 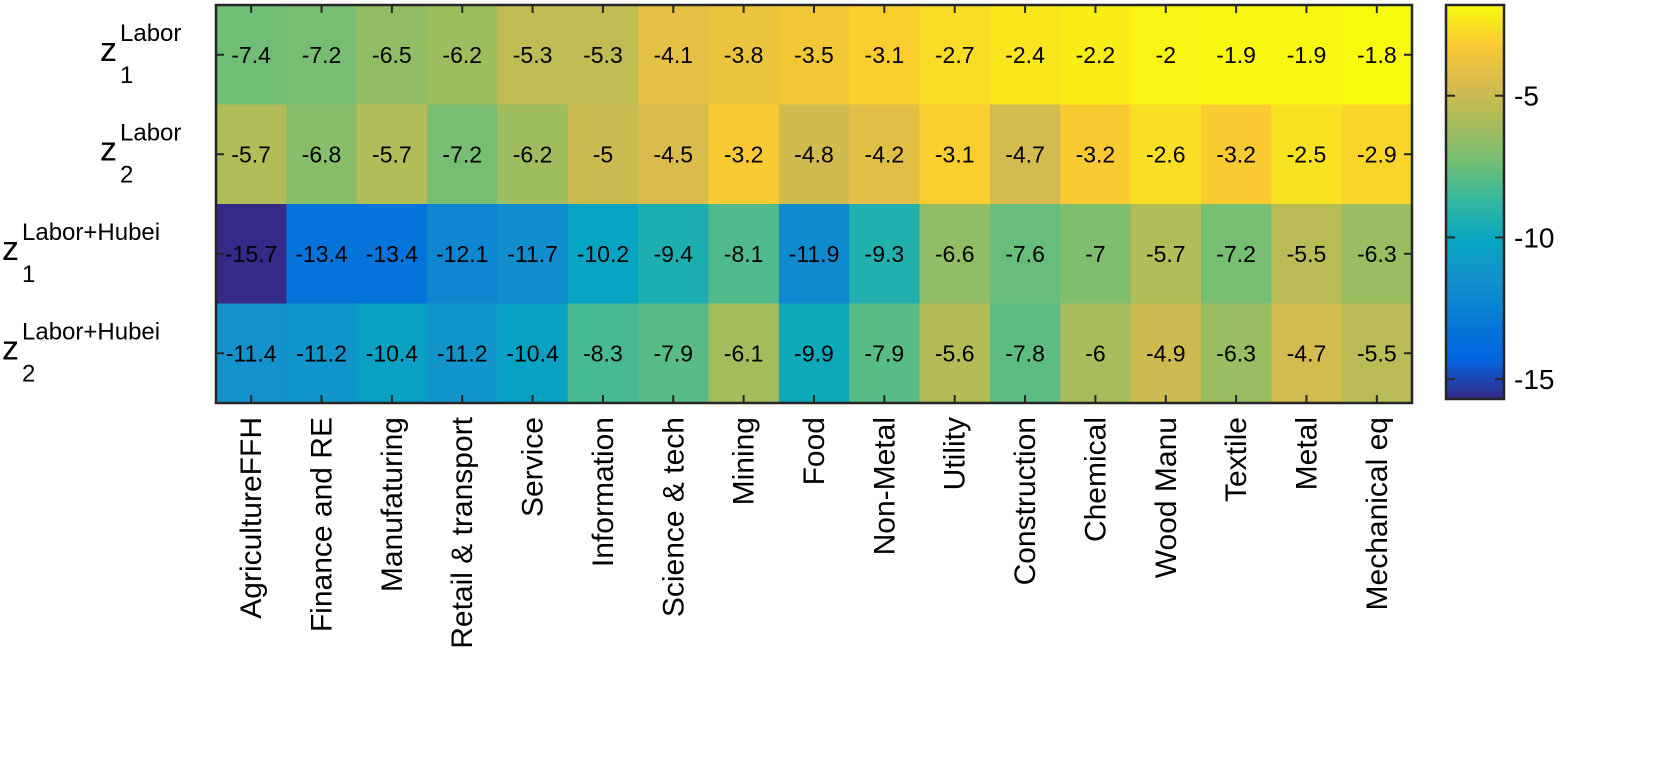 I want to click on x-tick-label: Food, so click(x=814, y=451).